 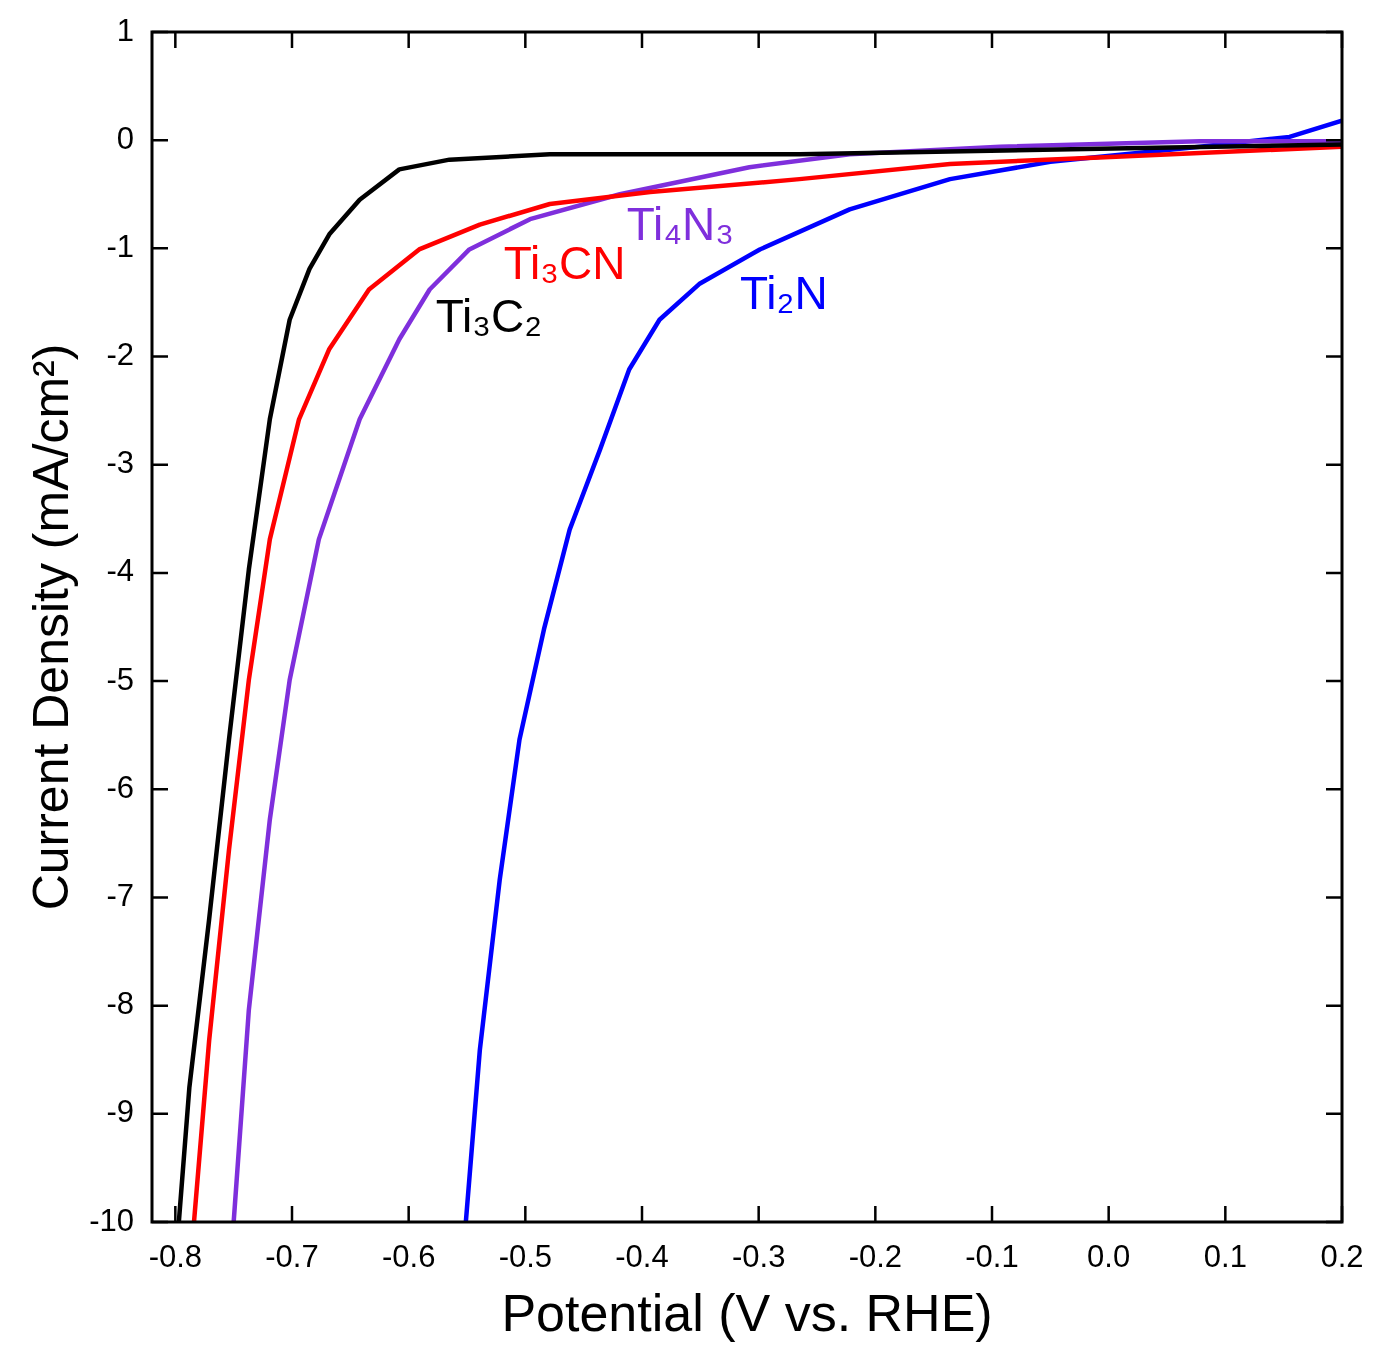 I want to click on y-tick-label: -3, so click(x=120, y=463).